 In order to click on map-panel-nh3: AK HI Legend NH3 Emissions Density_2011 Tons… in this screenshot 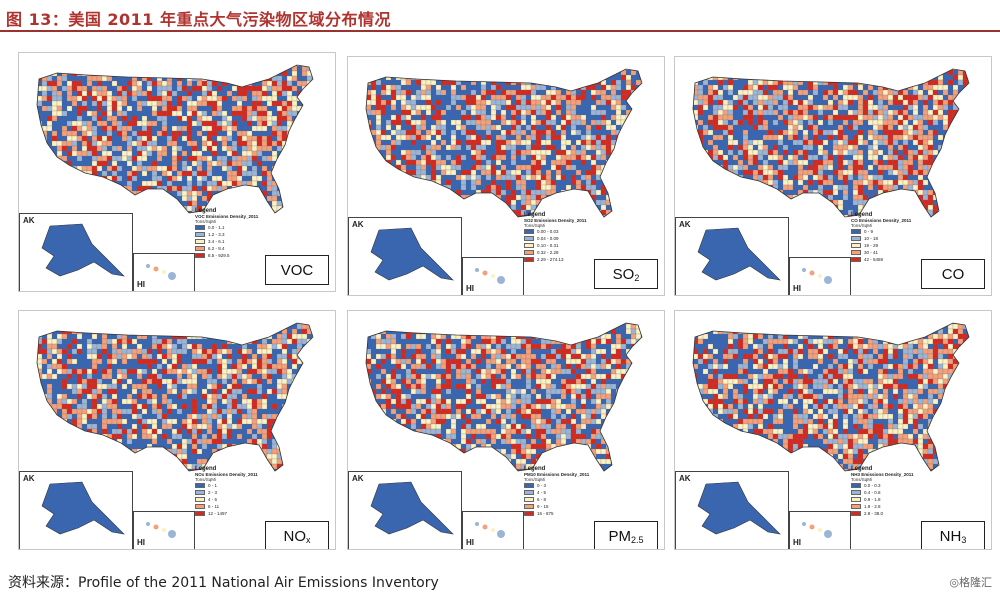, I will do `click(833, 430)`.